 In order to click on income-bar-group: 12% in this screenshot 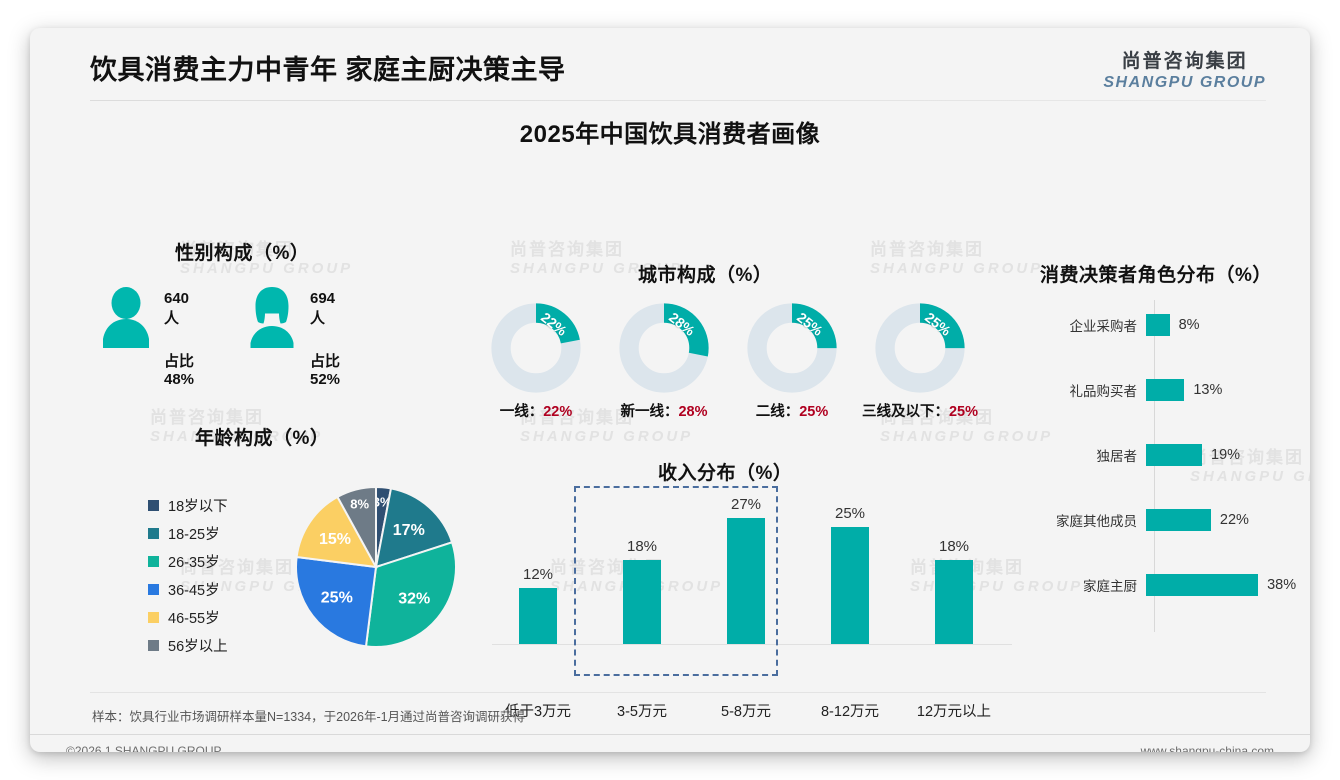, I will do `click(538, 605)`.